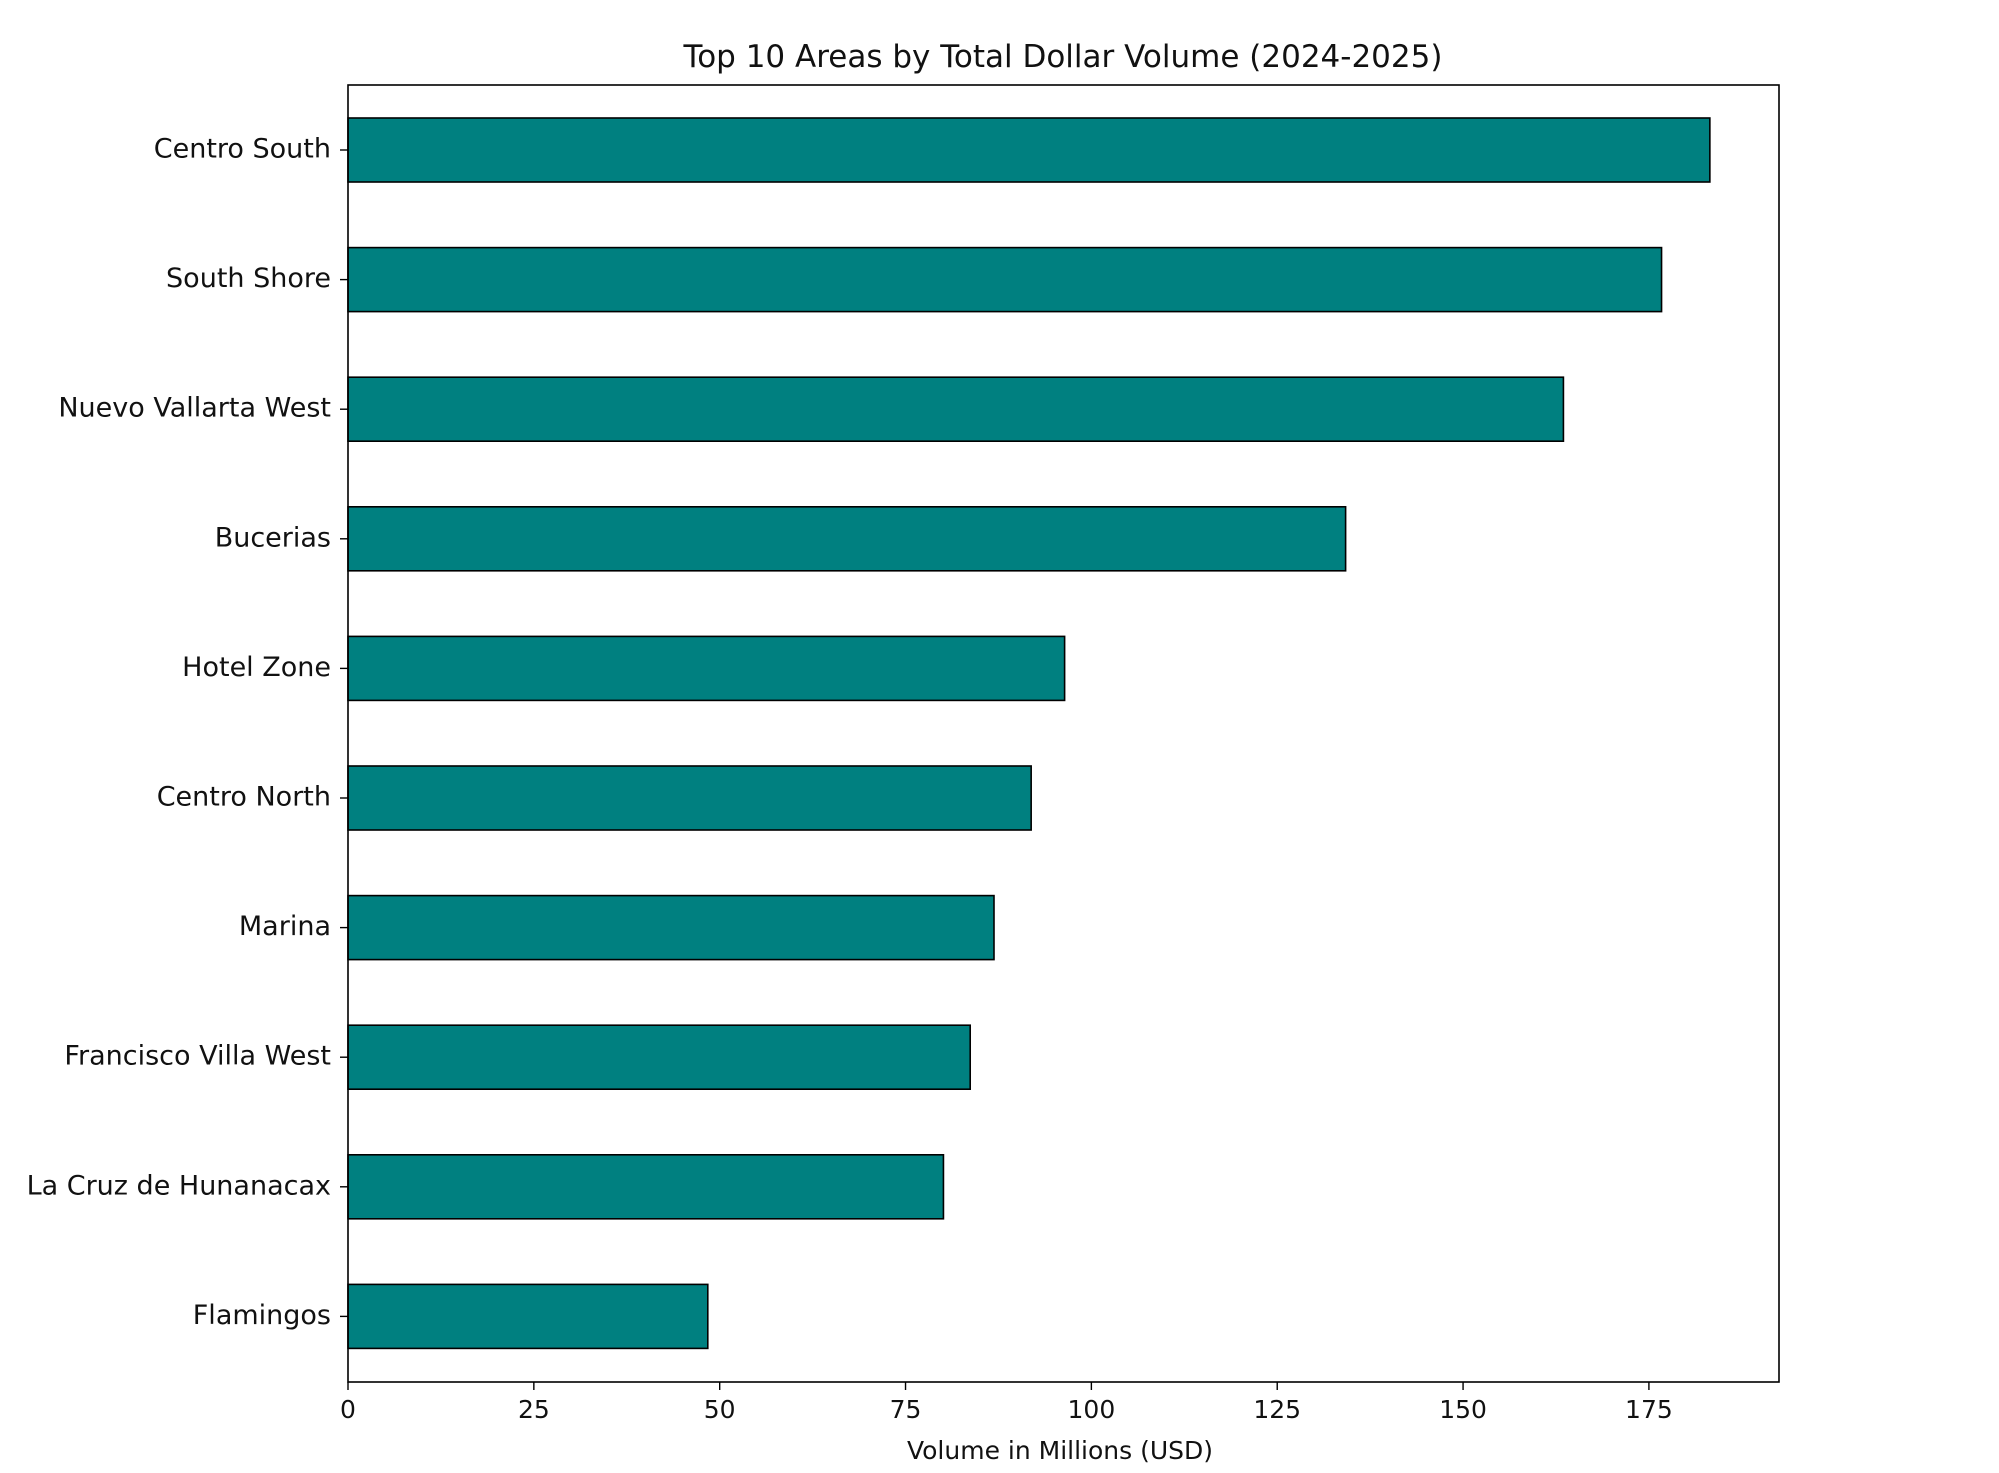 This screenshot has width=1999, height=1473. I want to click on y-tick-label: La Cruz de Hunanacax, so click(179, 1185).